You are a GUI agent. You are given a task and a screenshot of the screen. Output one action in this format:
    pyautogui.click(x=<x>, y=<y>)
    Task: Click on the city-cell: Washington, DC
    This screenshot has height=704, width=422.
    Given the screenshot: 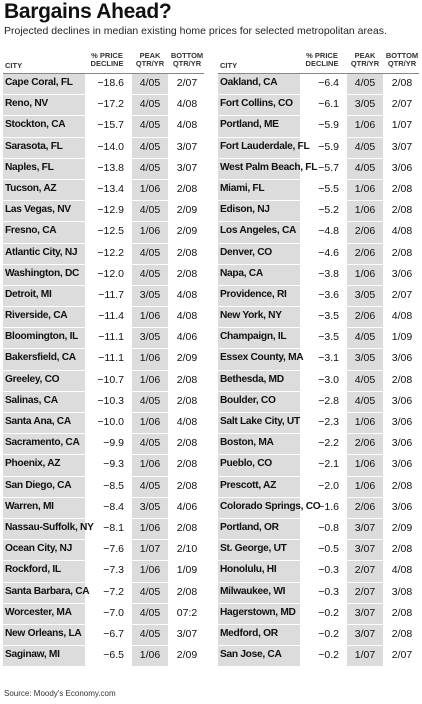 What is the action you would take?
    pyautogui.click(x=42, y=273)
    